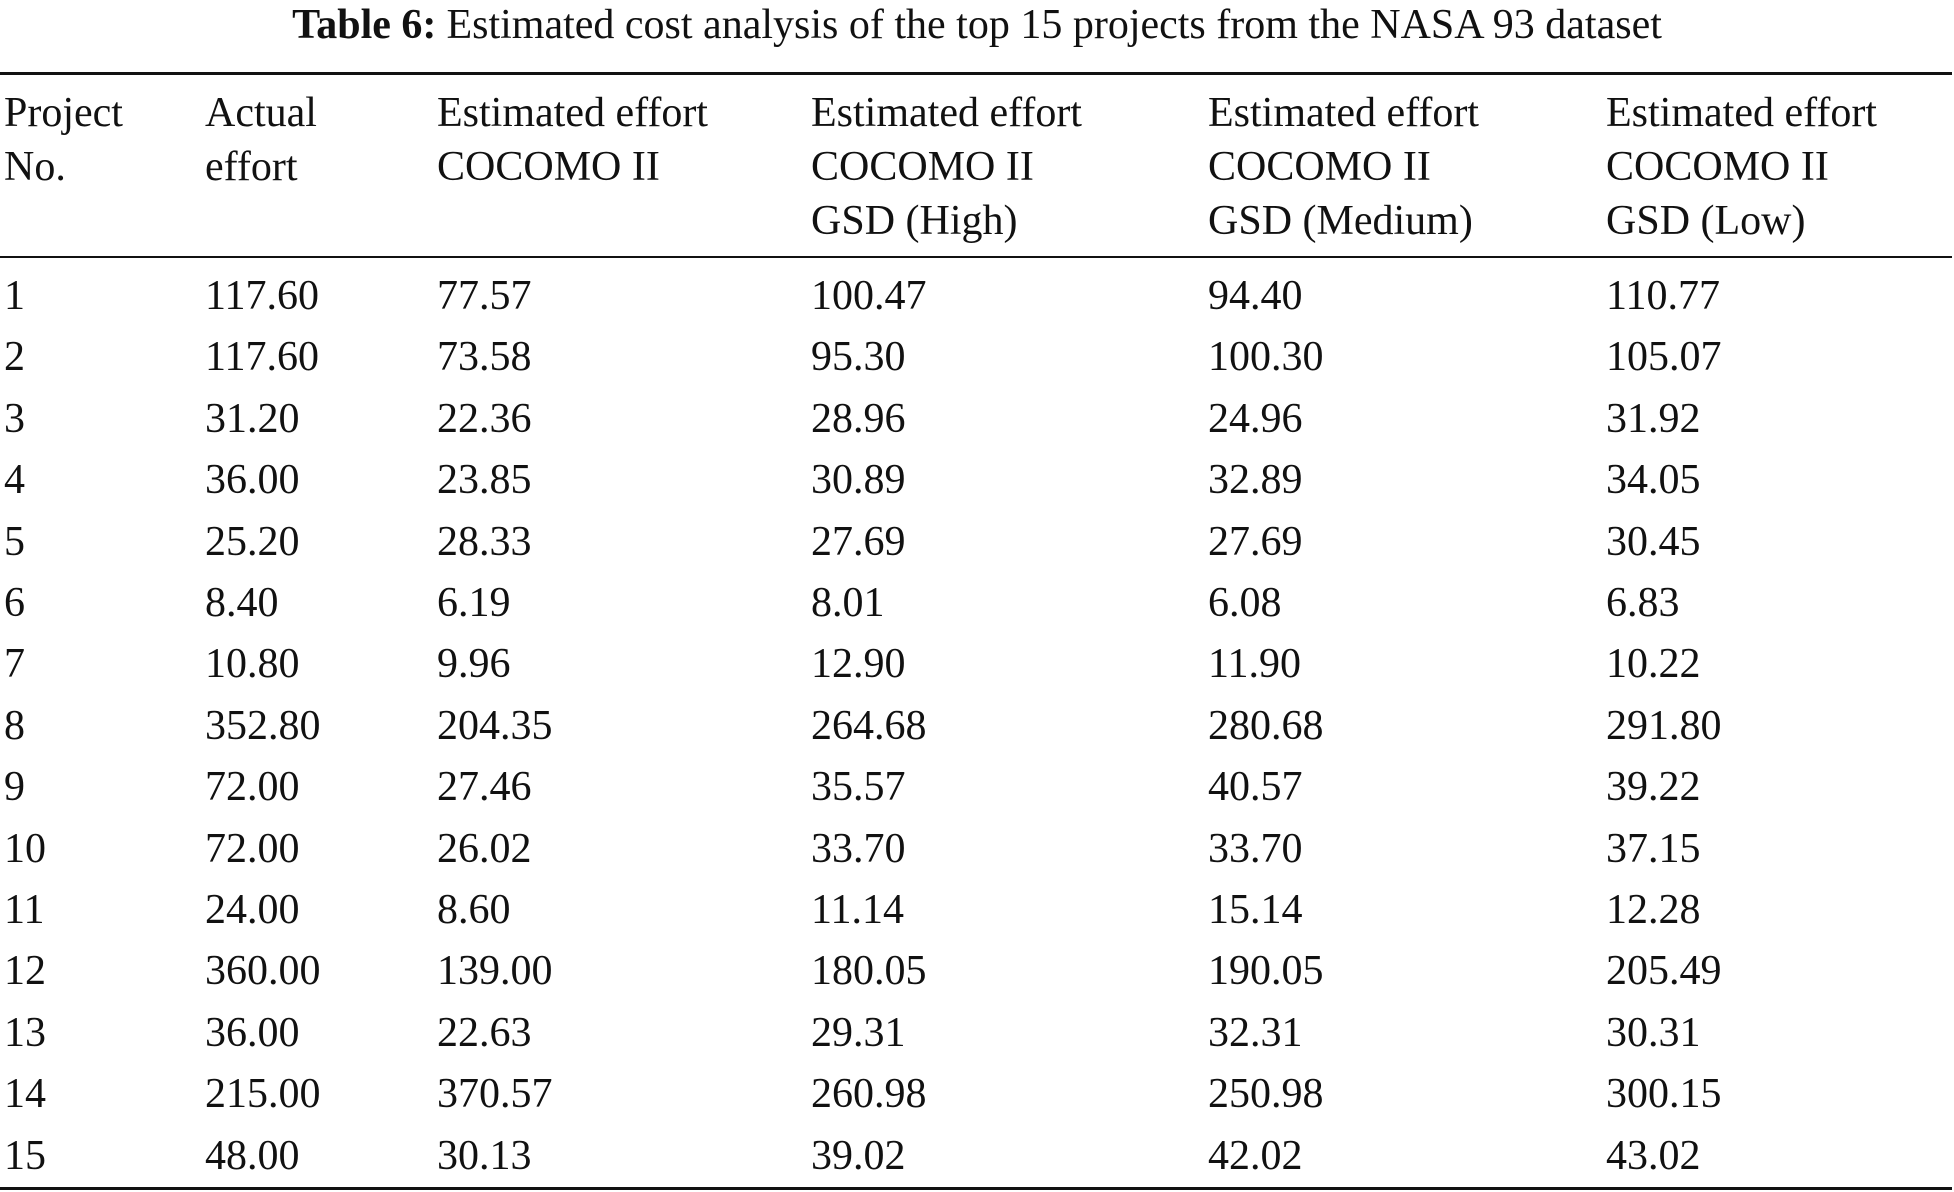 The height and width of the screenshot is (1192, 1954). I want to click on cell-gsd-high: 11.14, so click(857, 910).